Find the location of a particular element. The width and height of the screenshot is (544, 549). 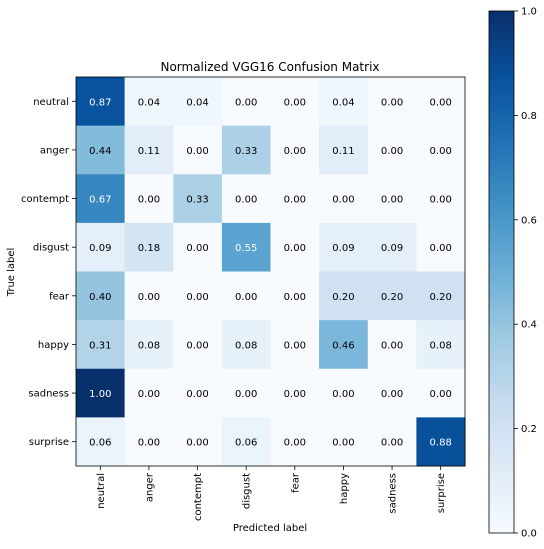

x-tick-label: anger is located at coordinates (149, 487).